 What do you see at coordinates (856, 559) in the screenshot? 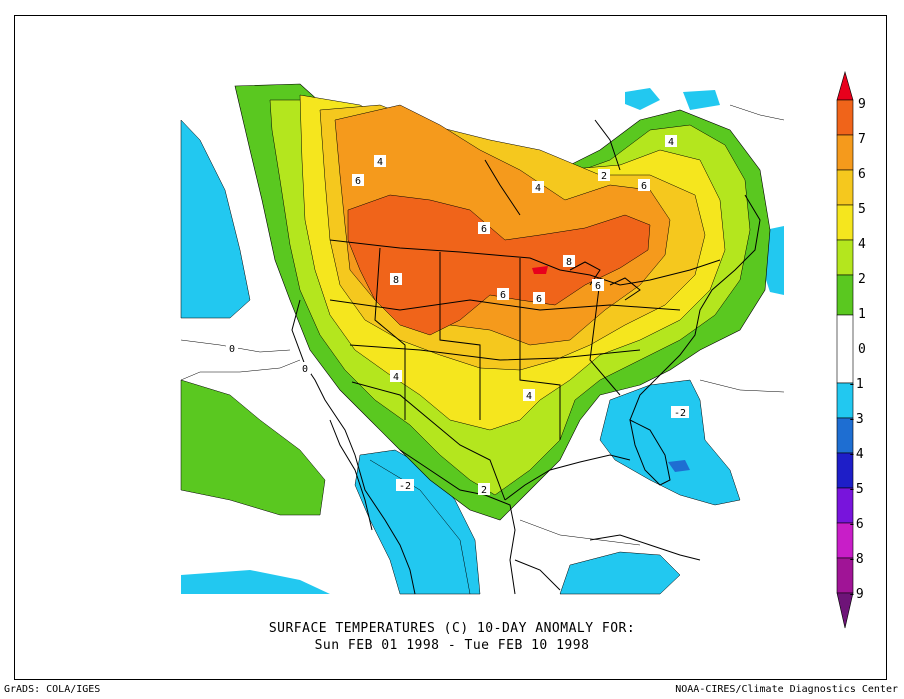
I see `colorbar-label: -8` at bounding box center [856, 559].